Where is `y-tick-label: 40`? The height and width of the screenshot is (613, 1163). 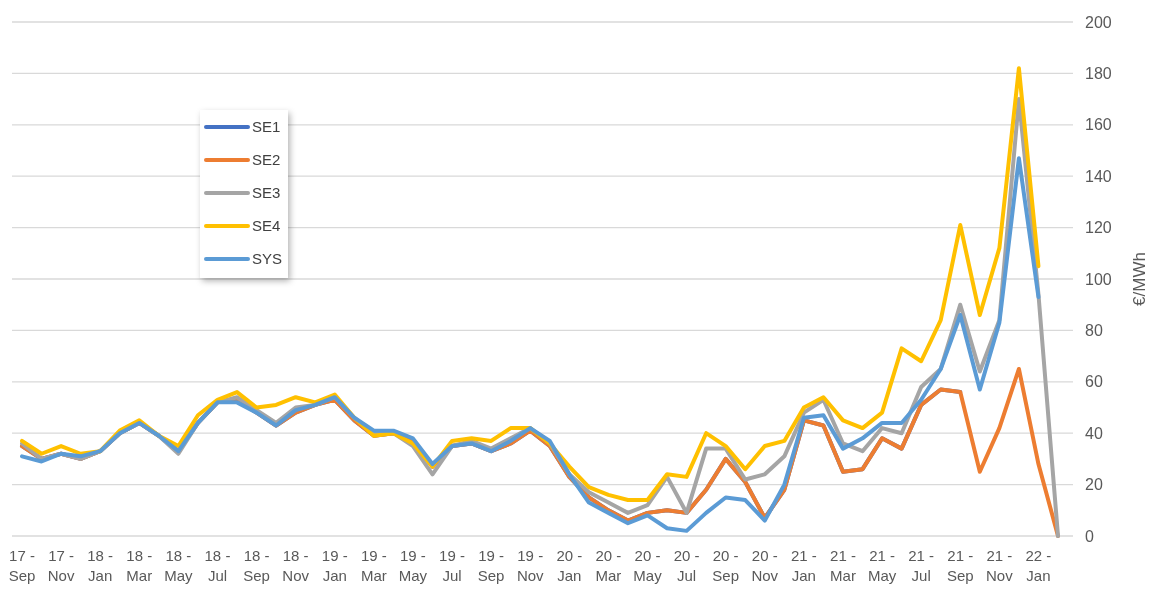
y-tick-label: 40 is located at coordinates (1094, 433).